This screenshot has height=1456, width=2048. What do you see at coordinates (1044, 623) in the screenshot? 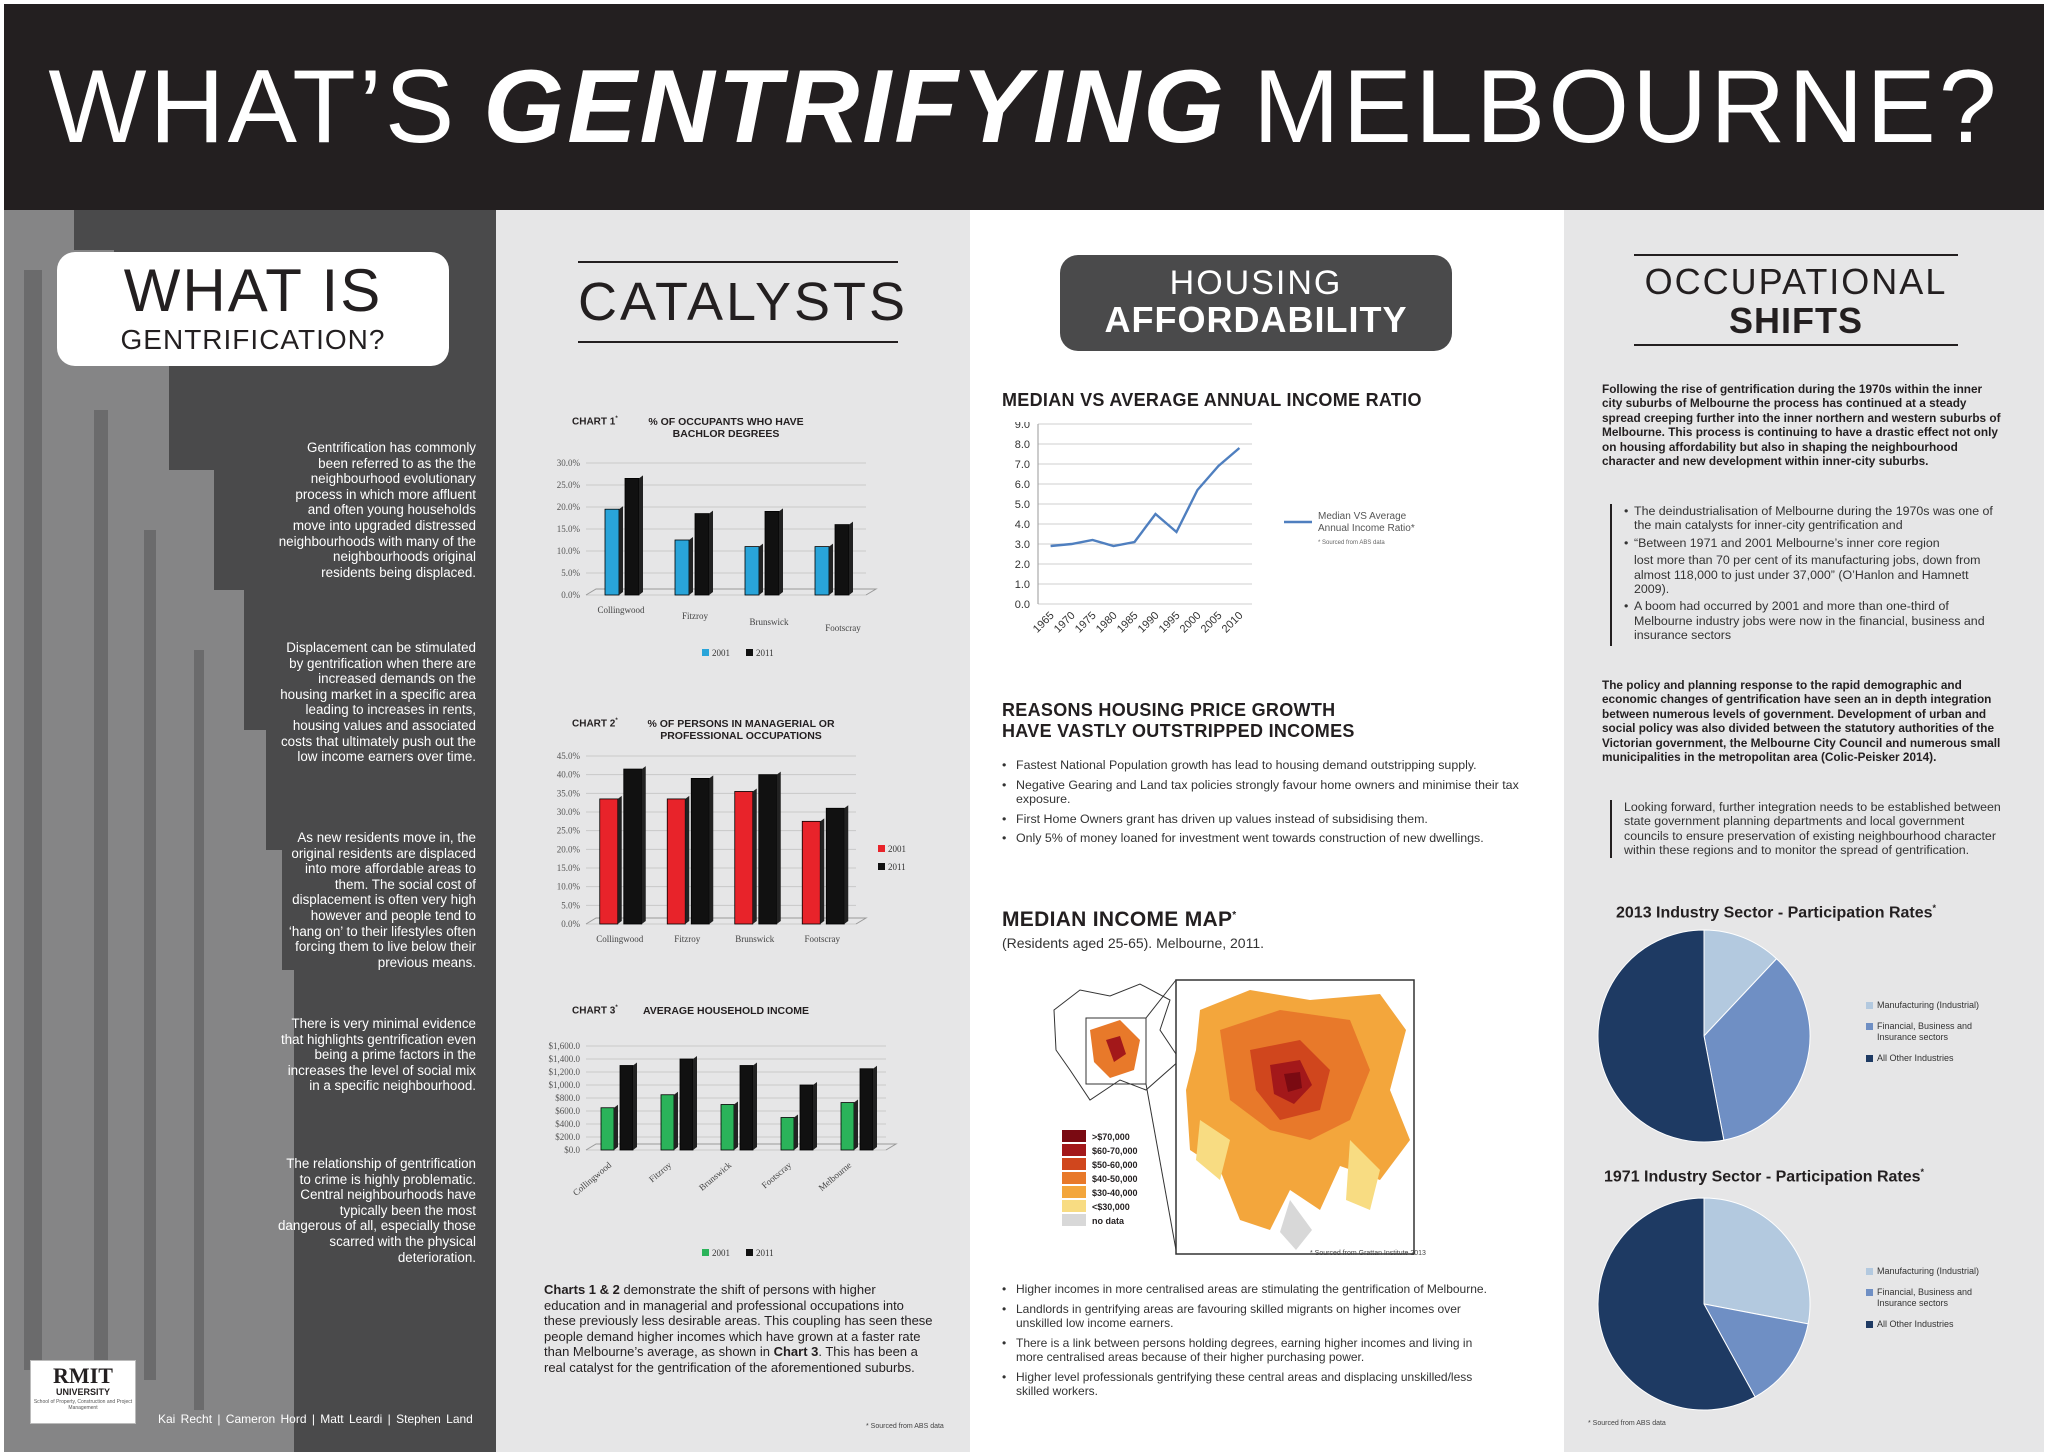
I see `x-tick-label: 1965` at bounding box center [1044, 623].